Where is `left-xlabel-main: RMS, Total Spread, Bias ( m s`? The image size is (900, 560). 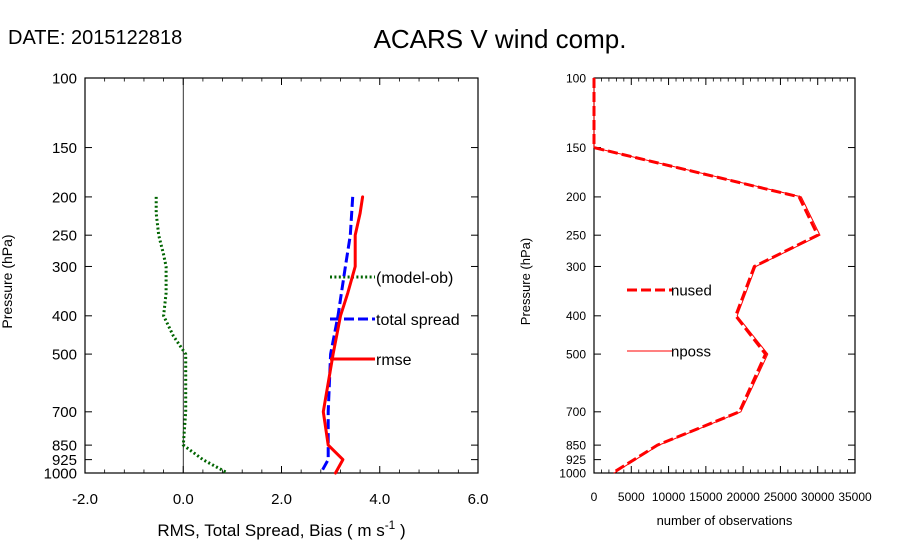 left-xlabel-main: RMS, Total Spread, Bias ( m s is located at coordinates (270, 530).